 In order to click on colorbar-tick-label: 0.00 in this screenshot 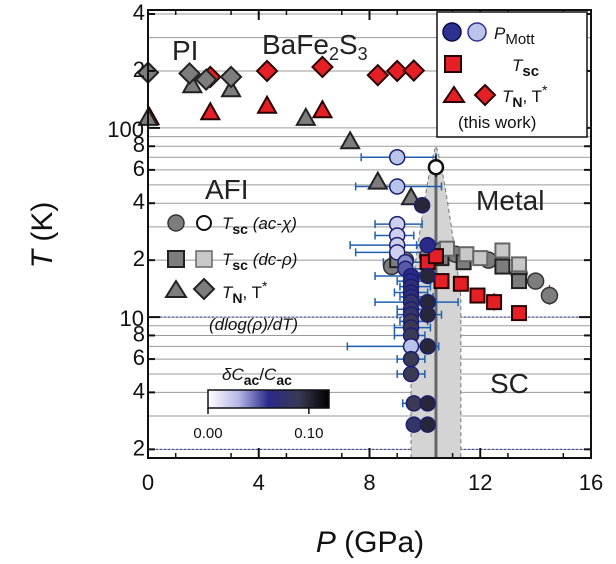, I will do `click(207, 433)`.